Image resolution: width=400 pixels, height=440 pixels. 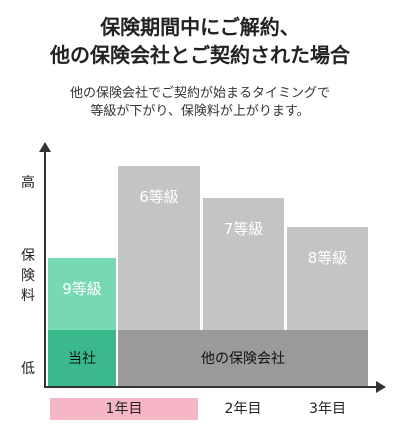 I want to click on other-company-block: 他の保険会社, so click(x=243, y=358).